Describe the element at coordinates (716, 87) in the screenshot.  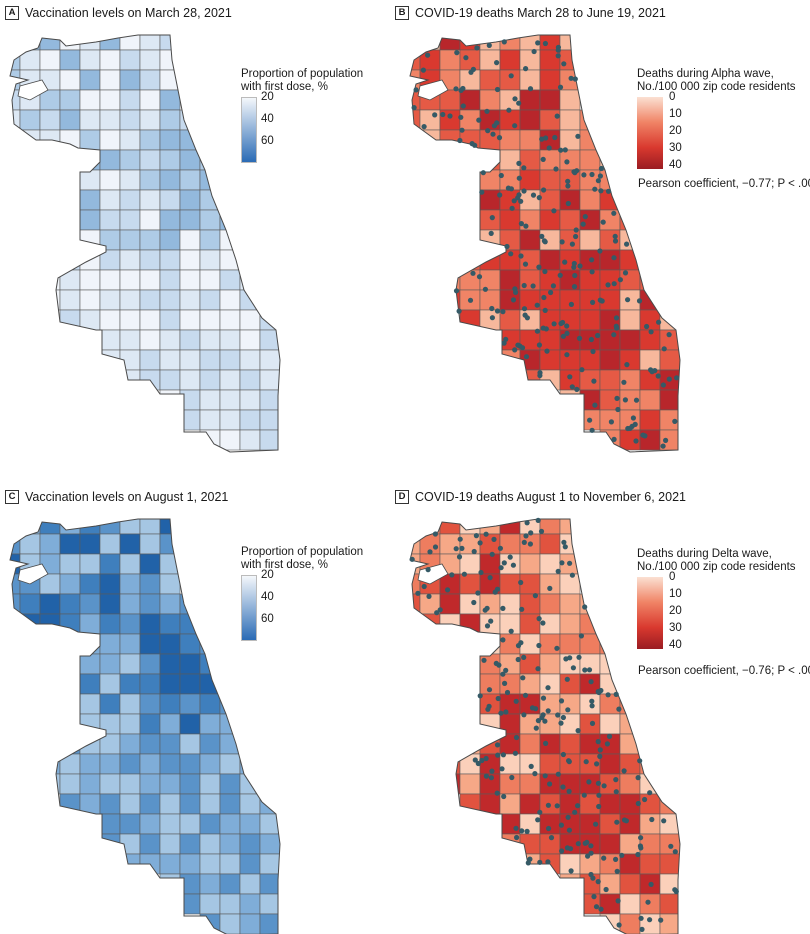
I see `legend-b-title-2: No./100 000 zip code residents` at that location.